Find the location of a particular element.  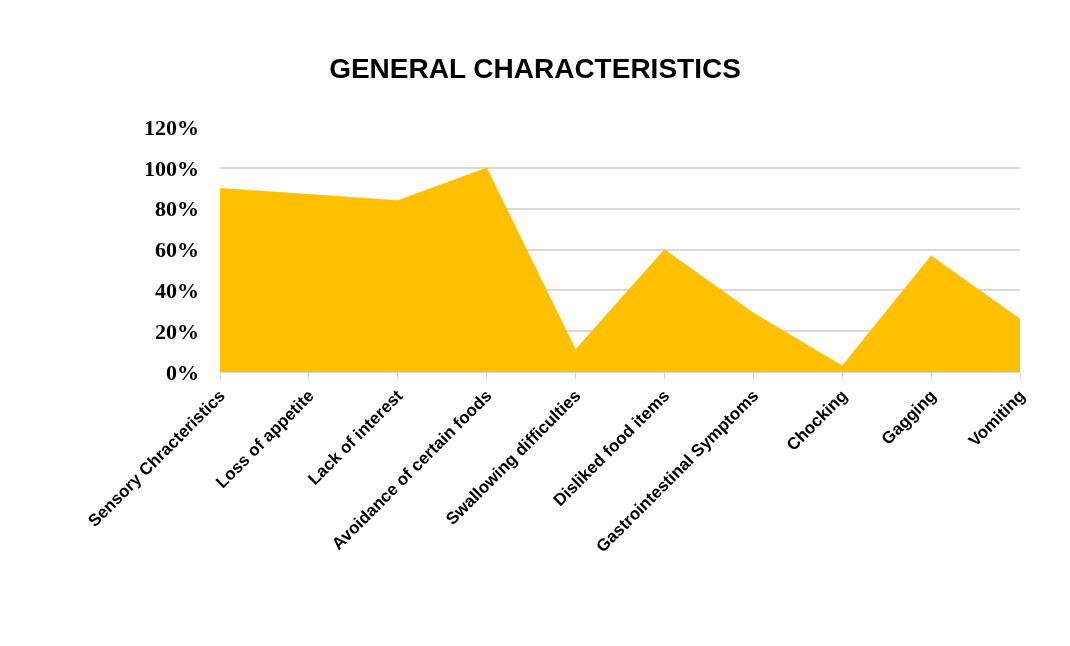

y-tick-label: 60% is located at coordinates (177, 250).